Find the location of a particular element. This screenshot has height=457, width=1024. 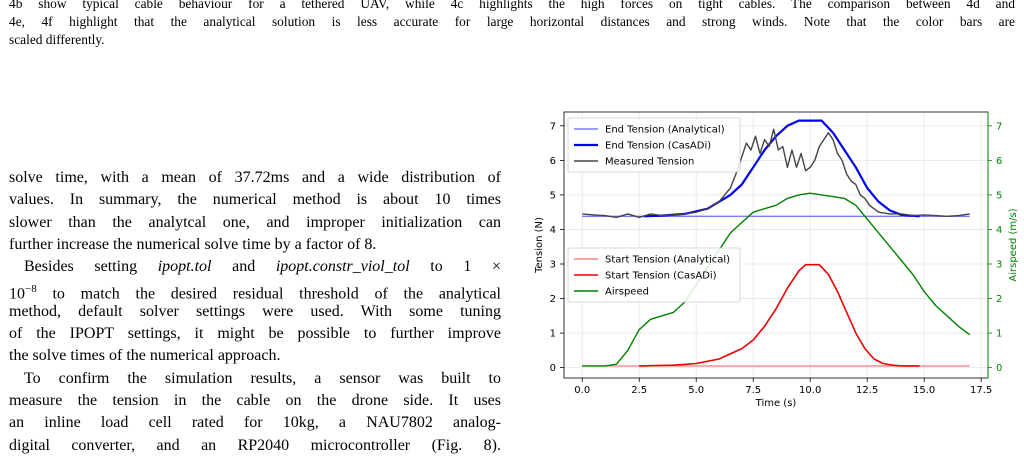

y2-axis-label: Airspeed (m/s) is located at coordinates (1013, 244).